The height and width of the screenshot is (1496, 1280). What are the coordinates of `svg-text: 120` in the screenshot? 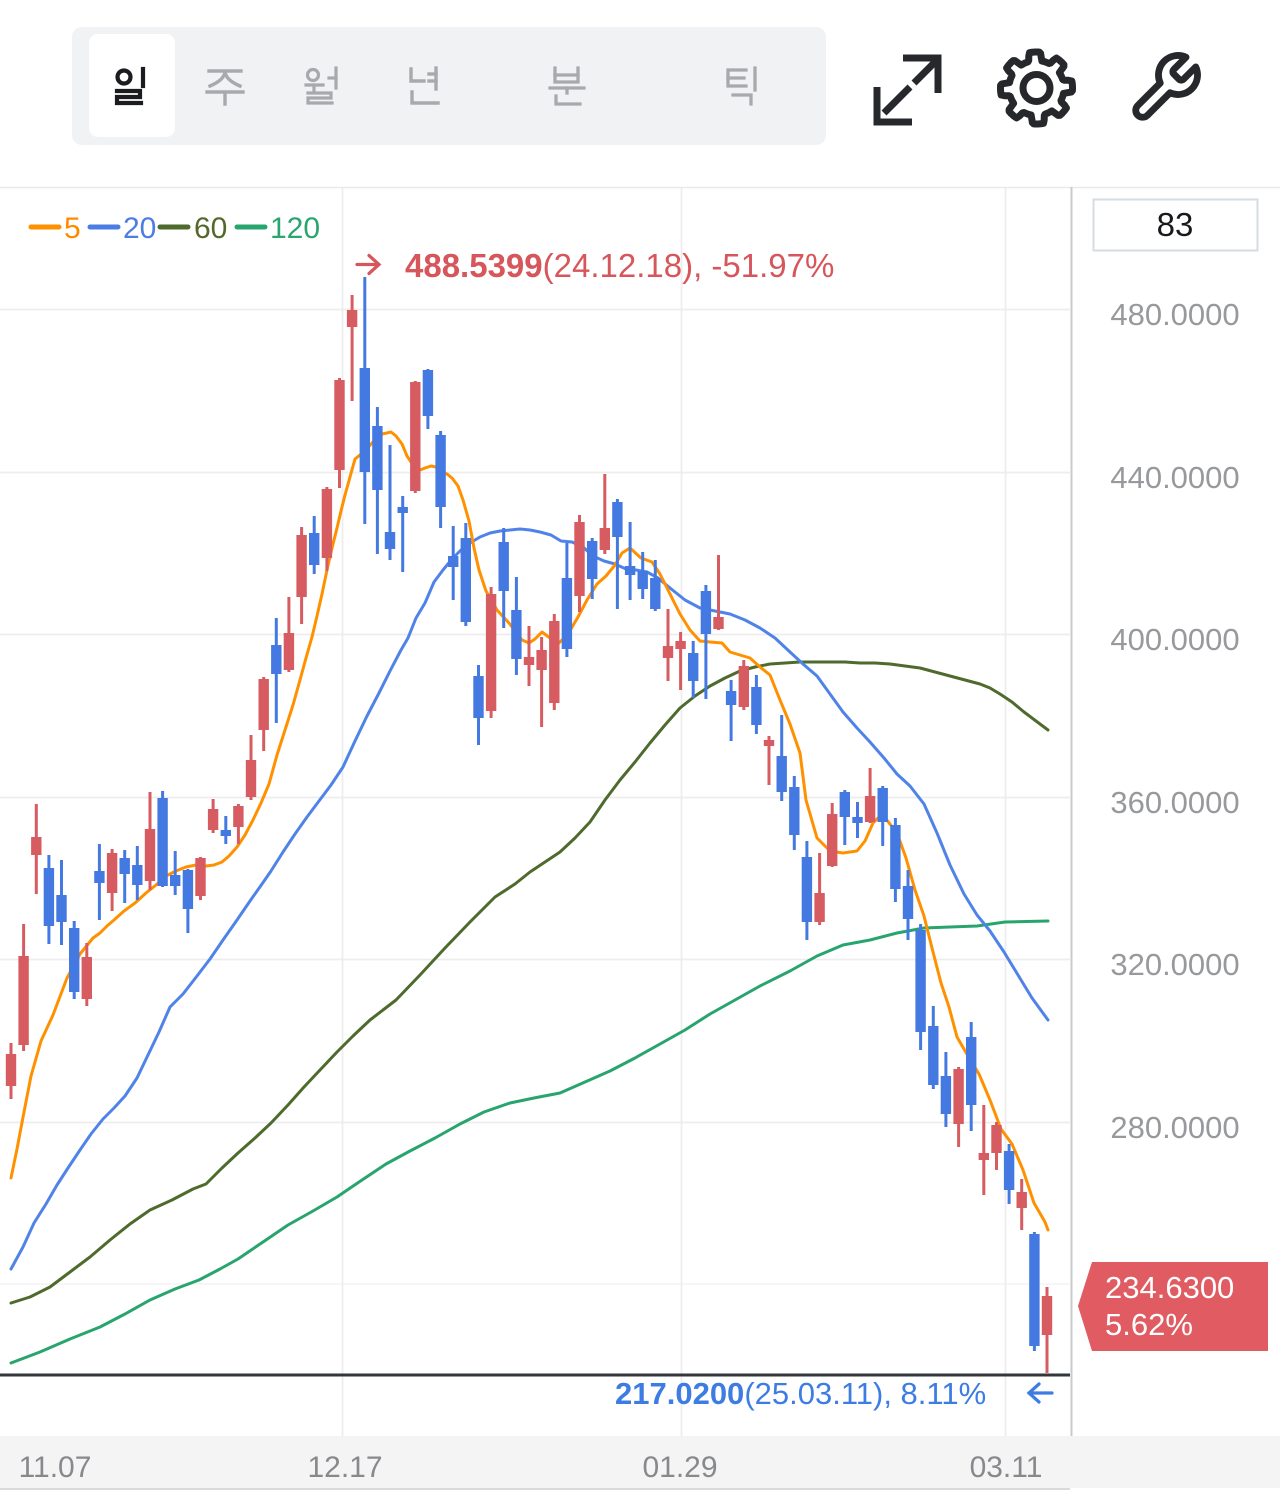 It's located at (295, 228).